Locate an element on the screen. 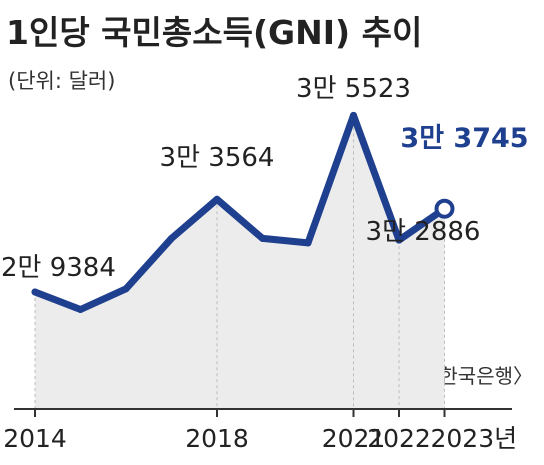 Image resolution: width=544 pixels, height=465 pixels. data-point-2015 is located at coordinates (80, 309).